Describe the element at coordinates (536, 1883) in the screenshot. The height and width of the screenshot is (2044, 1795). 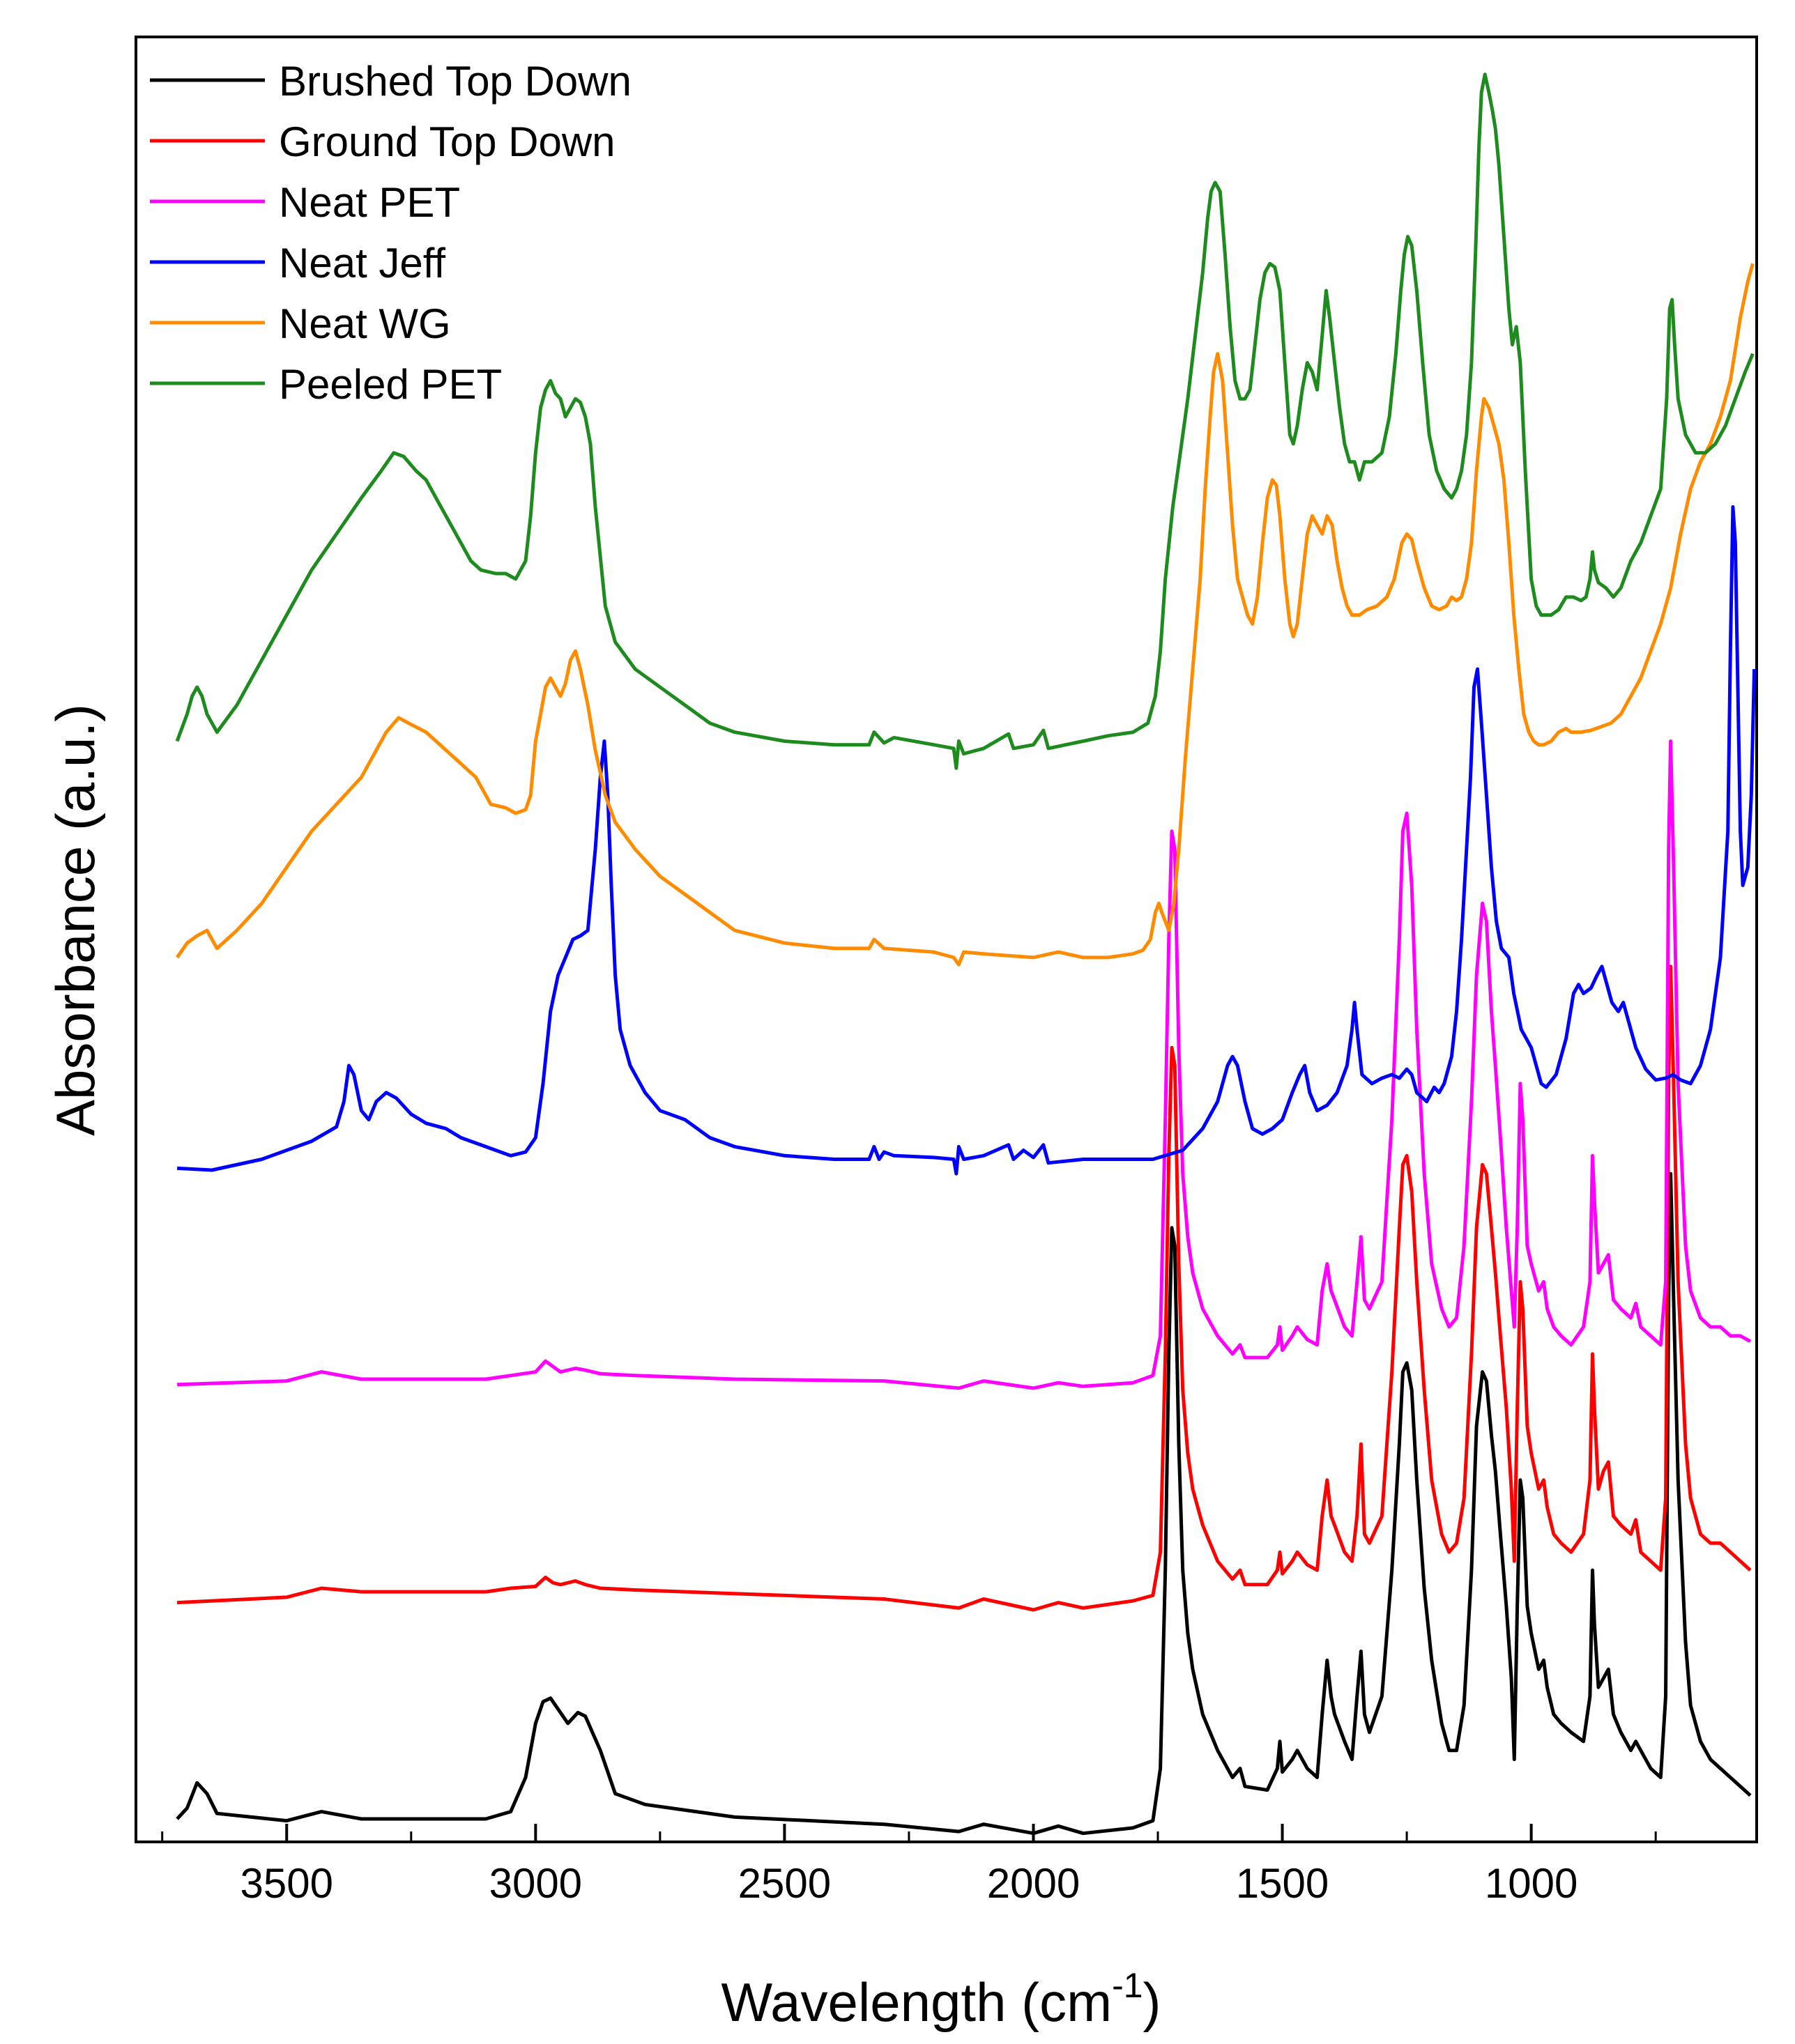
I see `x-tick-label: 3000` at that location.